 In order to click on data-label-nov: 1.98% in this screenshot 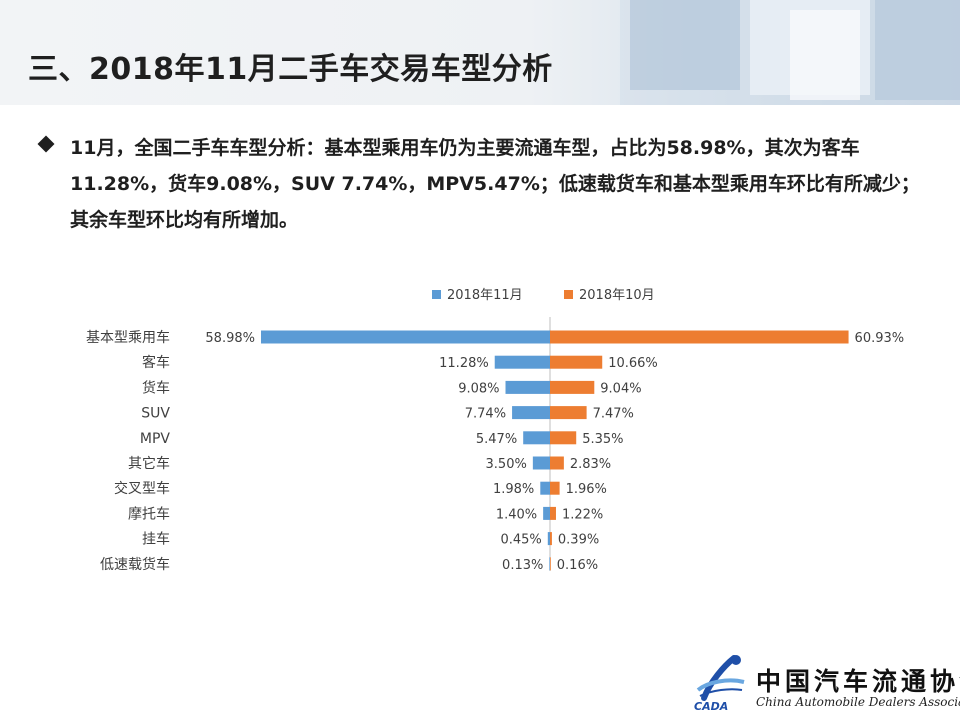, I will do `click(513, 489)`.